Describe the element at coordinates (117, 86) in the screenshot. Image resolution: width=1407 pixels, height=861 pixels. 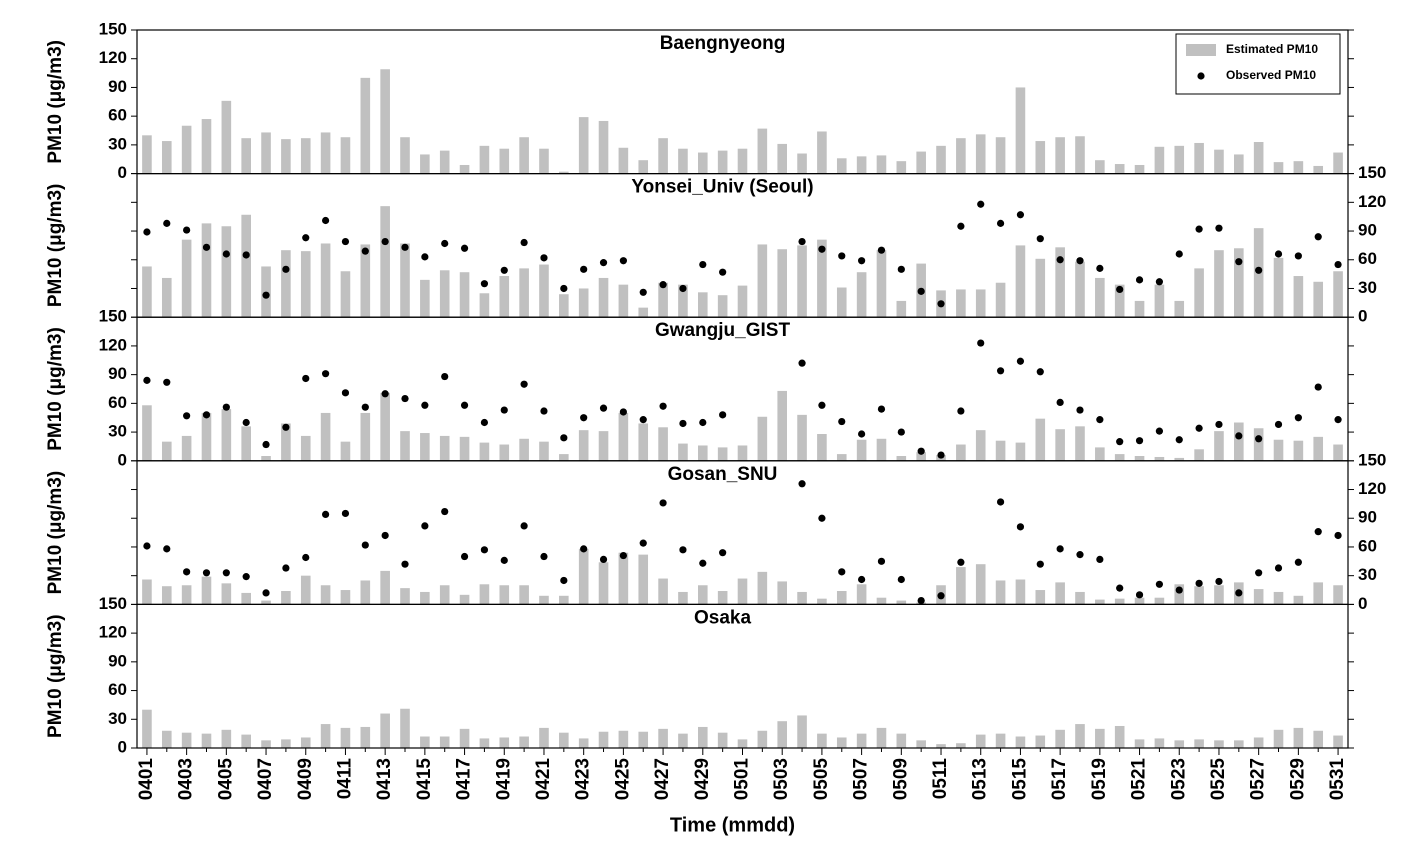
I see `y-tick-label: 90` at that location.